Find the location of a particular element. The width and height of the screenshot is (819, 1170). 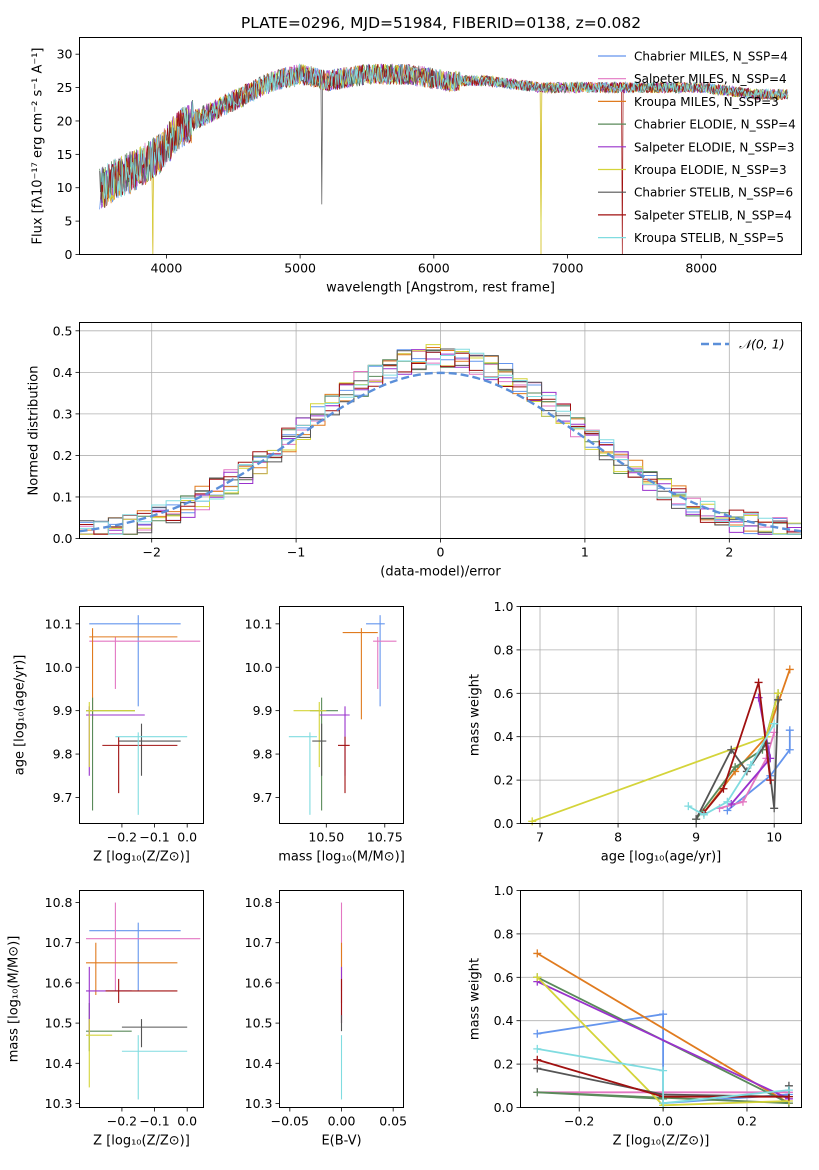

y-tick-label: 0 is located at coordinates (69, 254).